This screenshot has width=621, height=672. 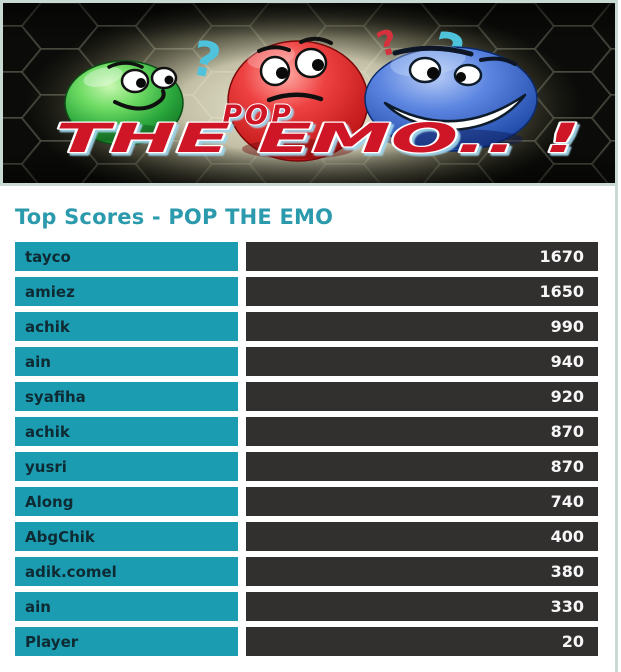 I want to click on score-row: AbgChik 400, so click(x=306, y=536).